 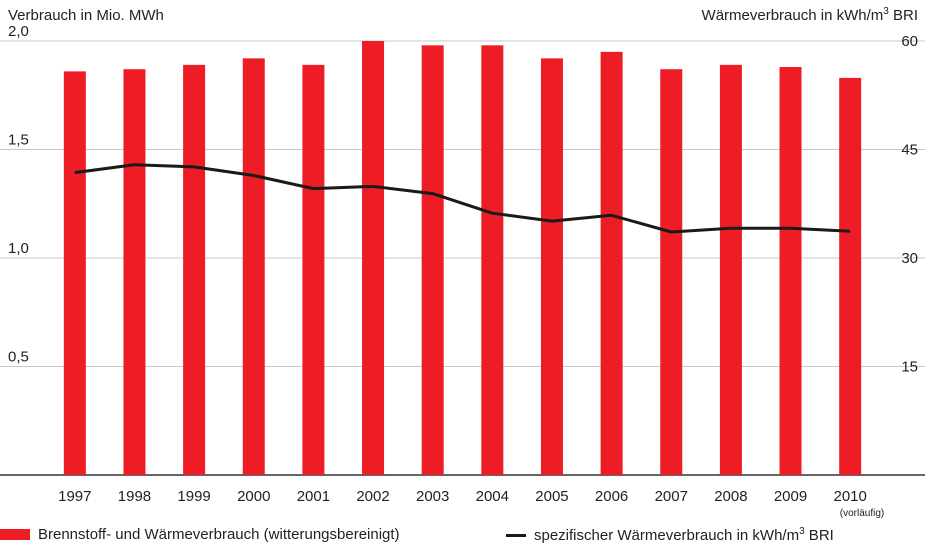 I want to click on year-label-2006: 2006, so click(x=611, y=496).